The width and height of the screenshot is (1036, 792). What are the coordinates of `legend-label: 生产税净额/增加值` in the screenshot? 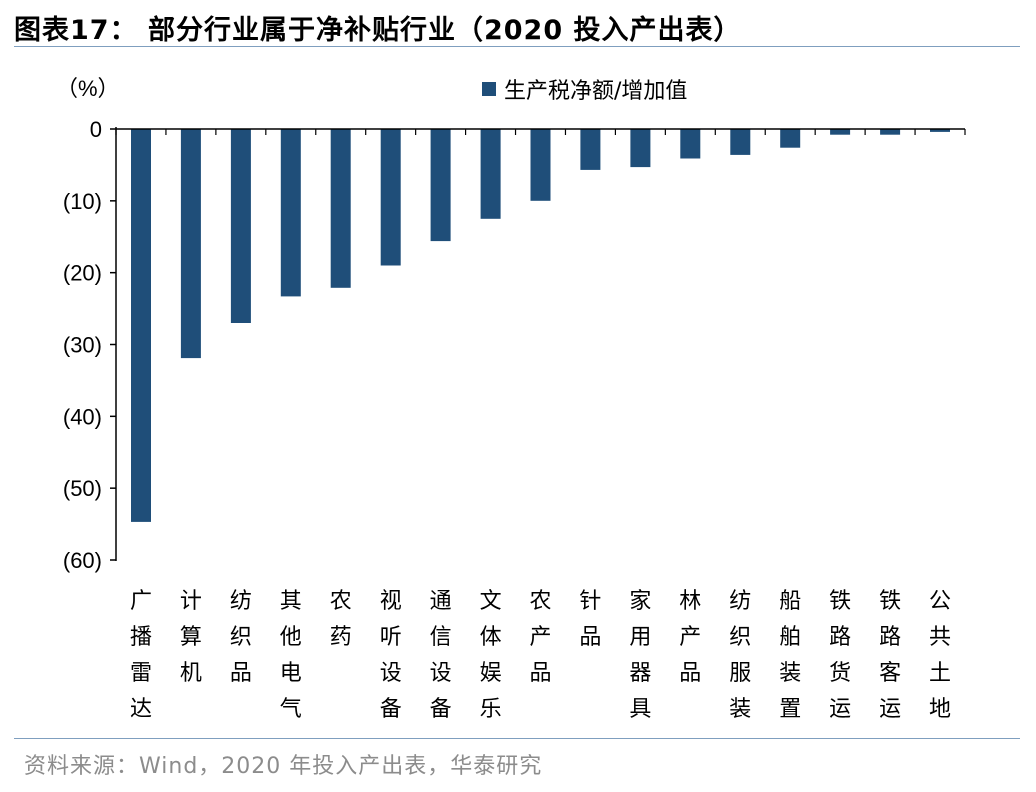 It's located at (595, 91).